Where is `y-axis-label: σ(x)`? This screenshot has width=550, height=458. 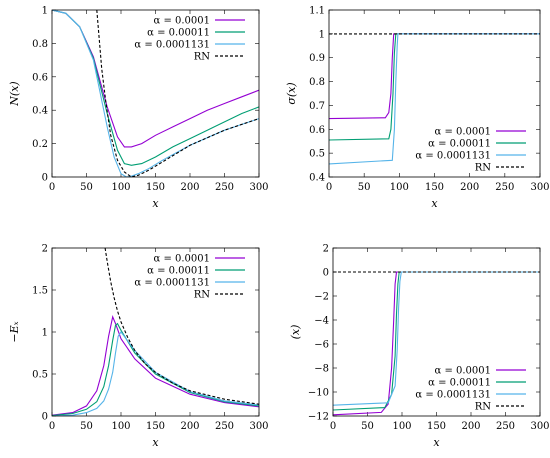
y-axis-label: σ(x) is located at coordinates (291, 93).